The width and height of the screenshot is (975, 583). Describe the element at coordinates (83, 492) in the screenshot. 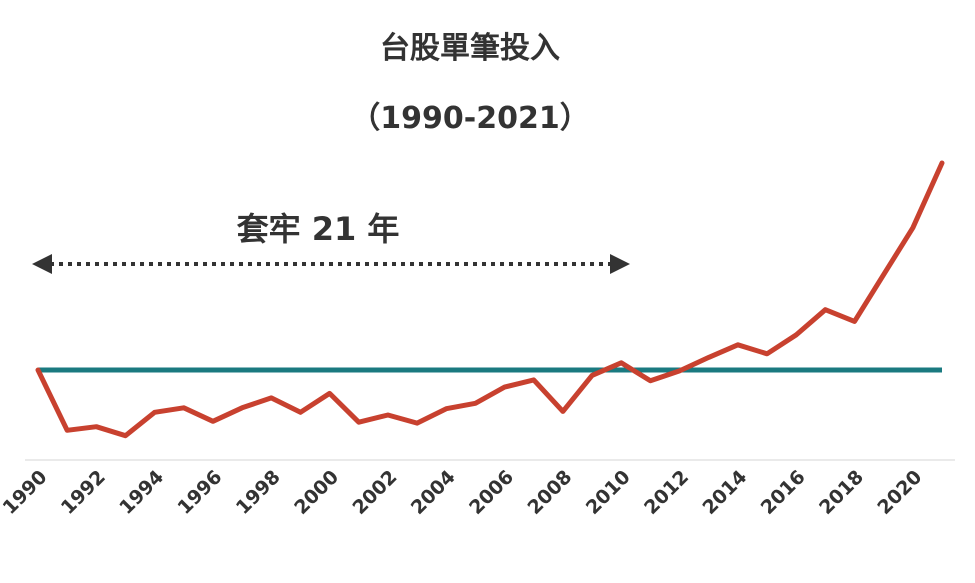

I see `x-tick-label: 1992` at that location.